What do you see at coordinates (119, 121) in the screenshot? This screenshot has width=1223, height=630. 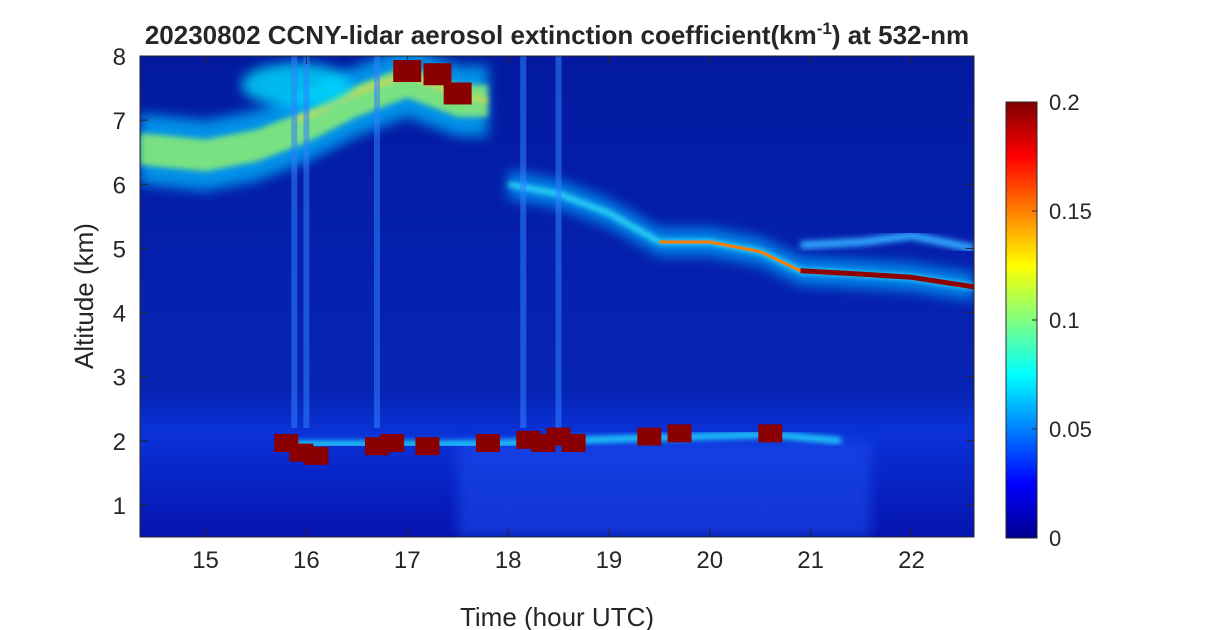 I see `y-tick-label: 7` at bounding box center [119, 121].